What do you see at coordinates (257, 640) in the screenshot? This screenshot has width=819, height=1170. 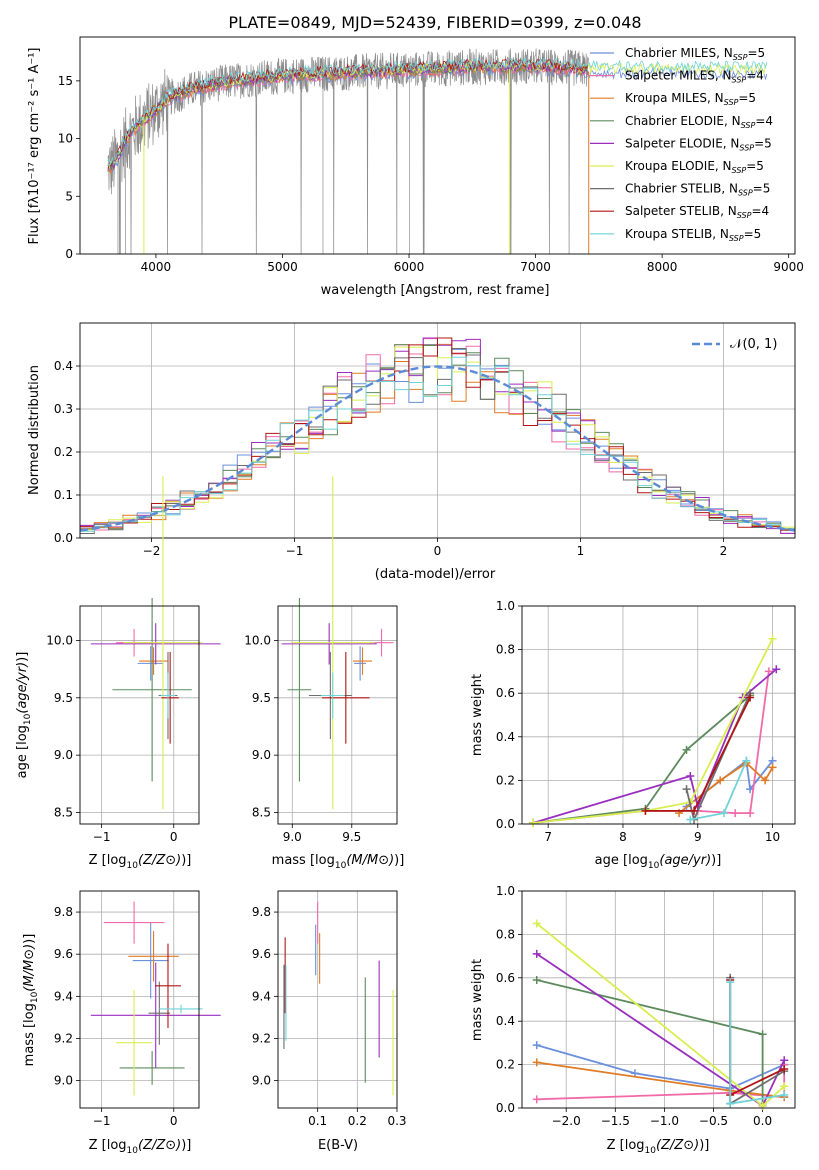 I see `y-tick-label: 10.0` at bounding box center [257, 640].